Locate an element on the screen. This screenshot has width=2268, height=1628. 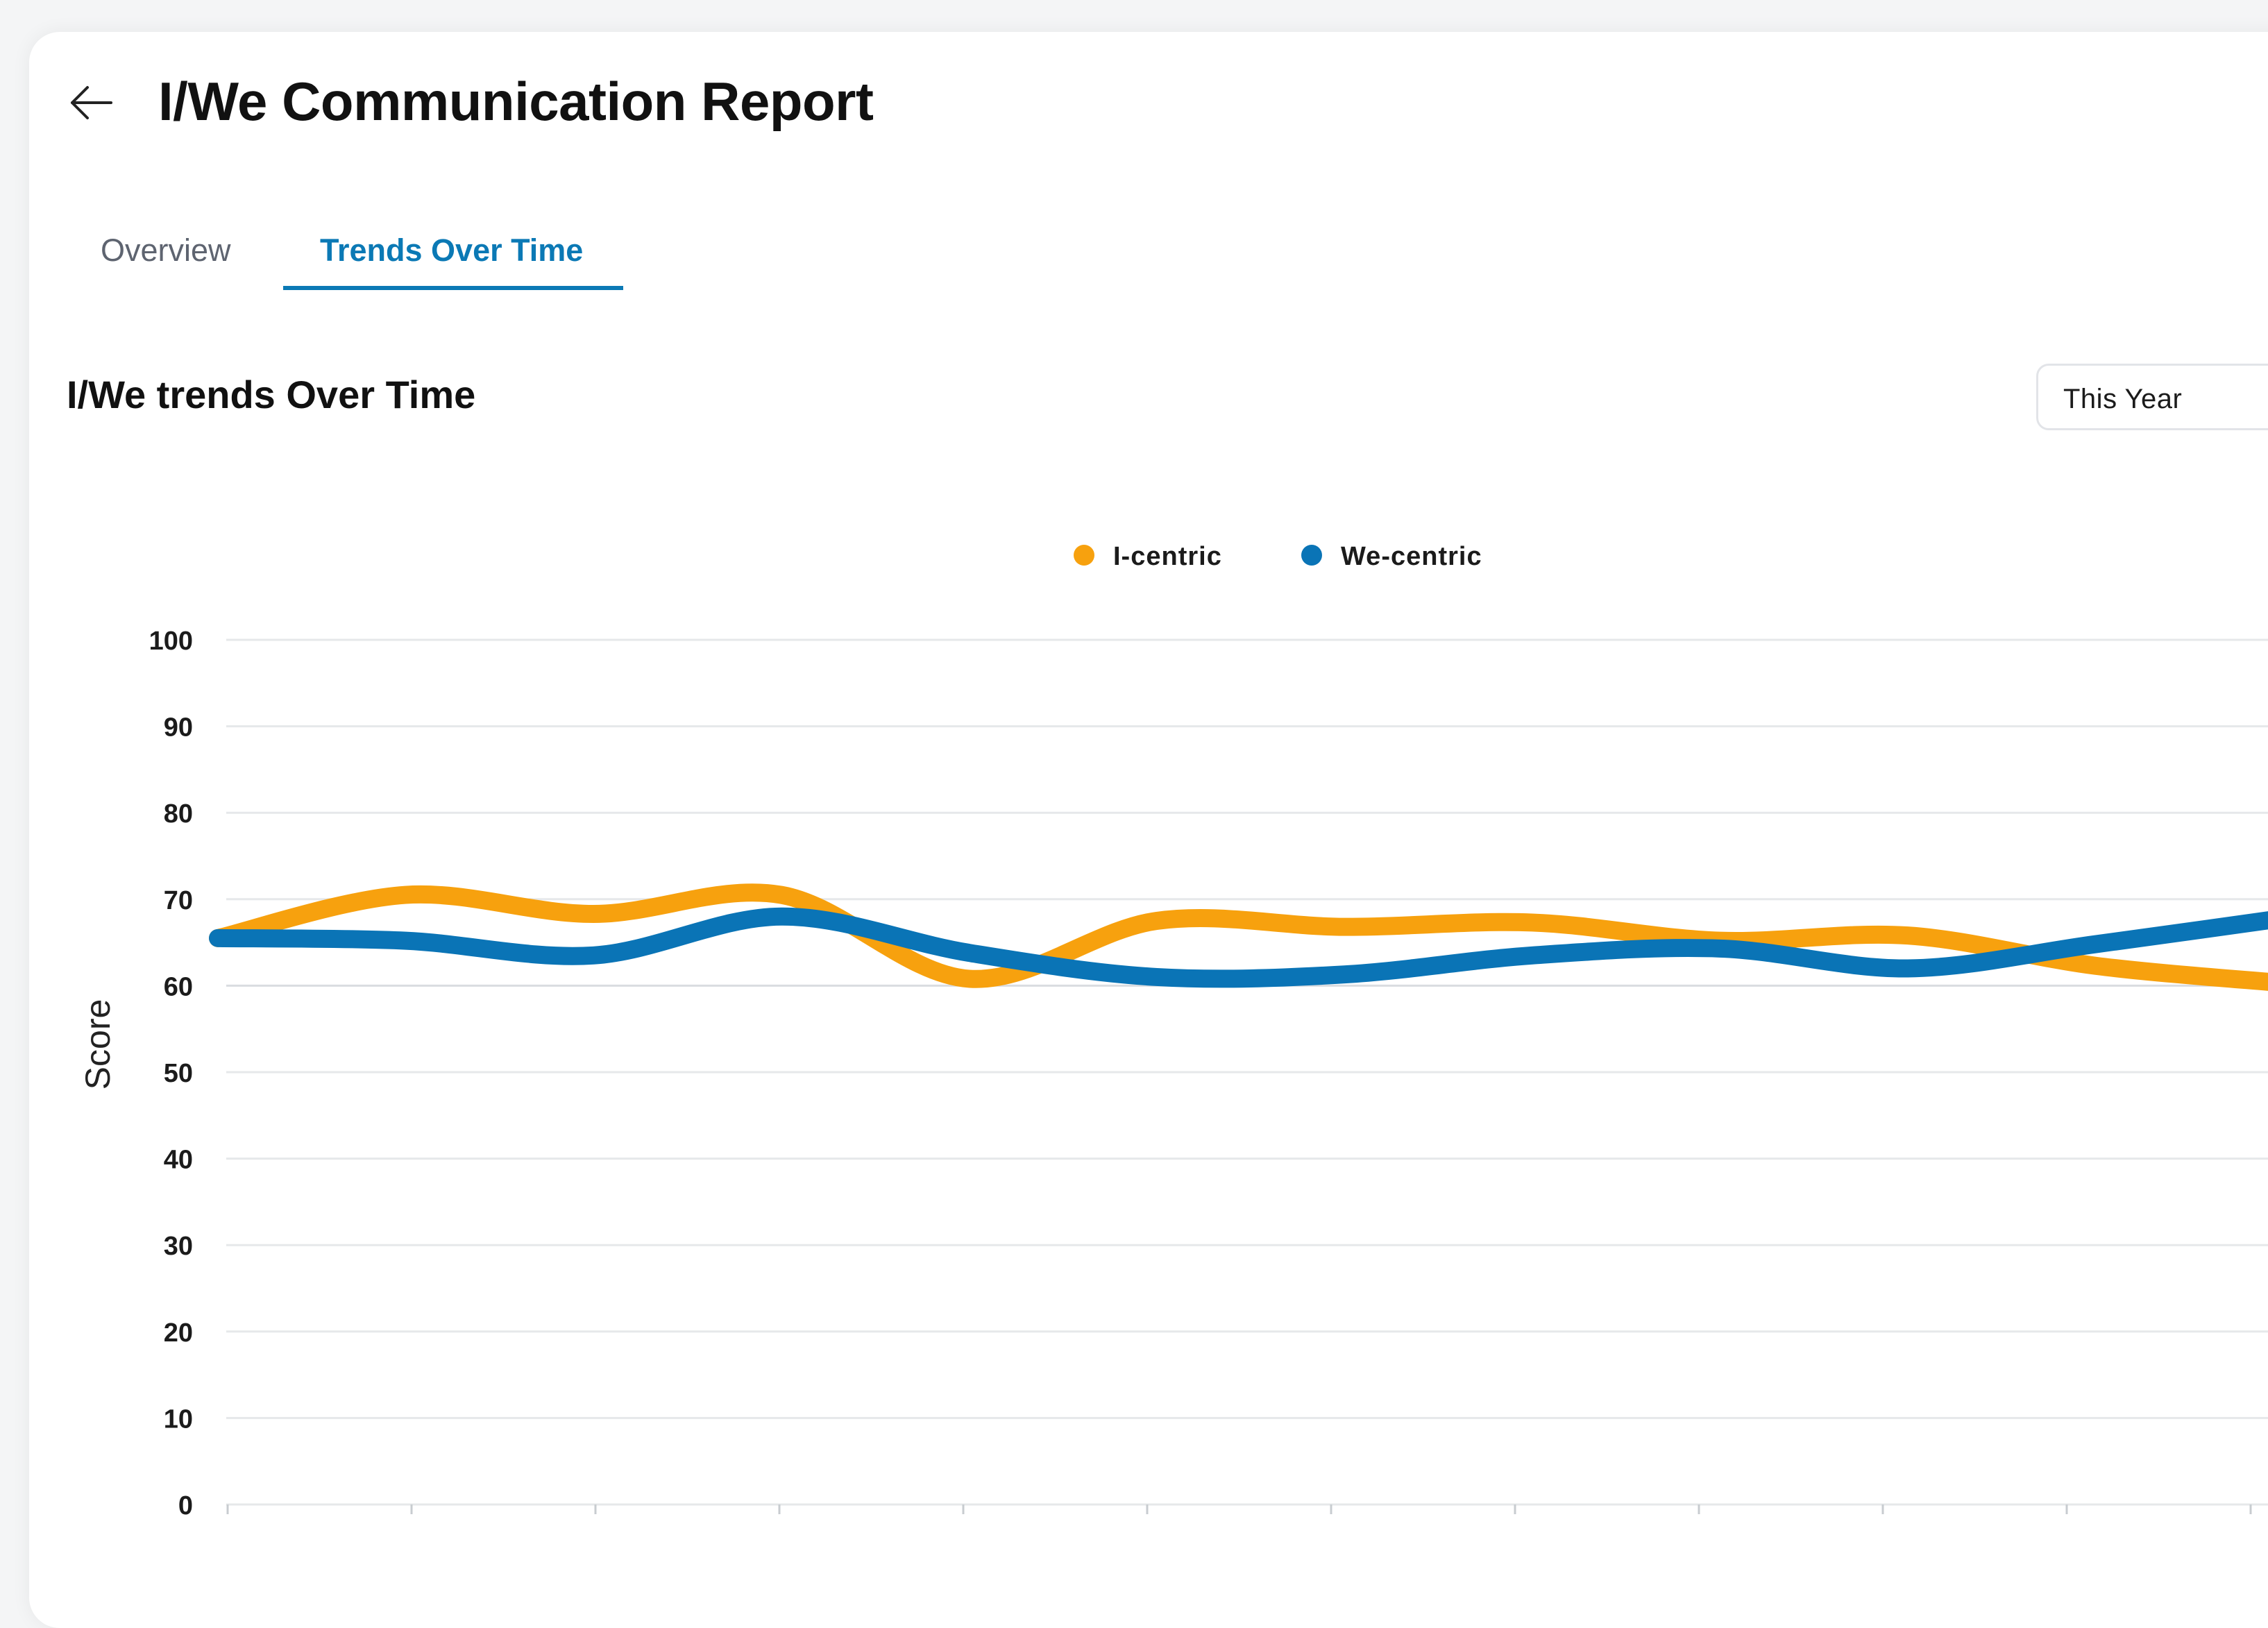
chart-series is located at coordinates (1238, 937).